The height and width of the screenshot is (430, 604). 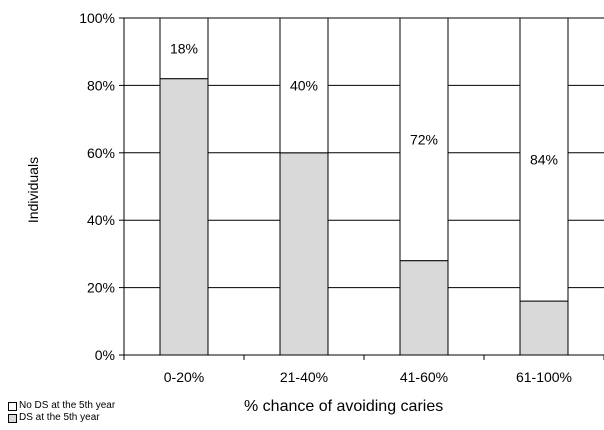 I want to click on x-axis-label: % chance of avoiding caries, so click(x=344, y=406).